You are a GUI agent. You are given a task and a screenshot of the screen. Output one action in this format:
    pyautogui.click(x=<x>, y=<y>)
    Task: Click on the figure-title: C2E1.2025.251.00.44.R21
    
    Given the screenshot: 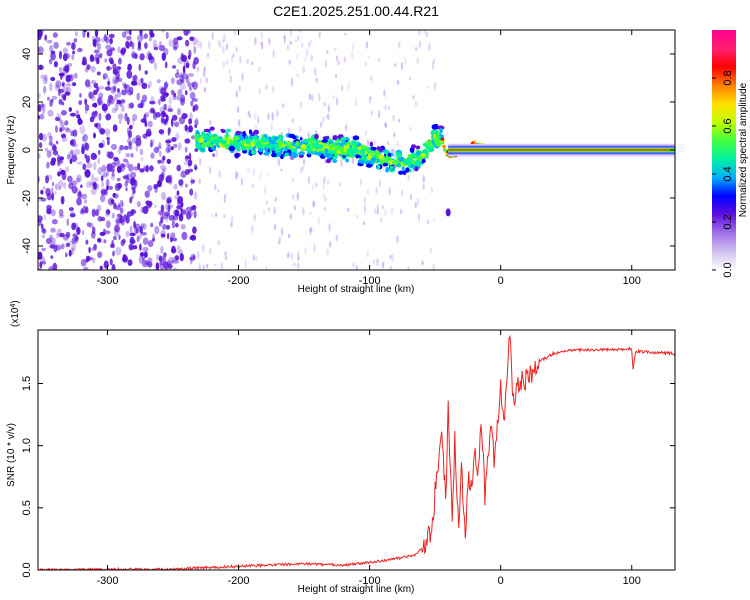 What is the action you would take?
    pyautogui.click(x=356, y=11)
    